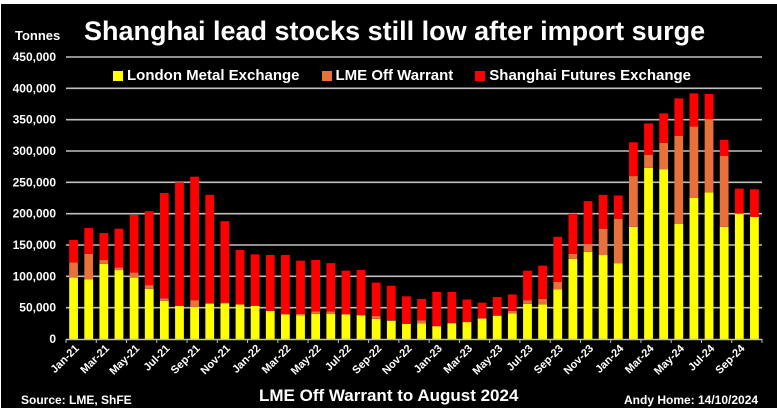 The image size is (777, 408). What do you see at coordinates (414, 340) in the screenshot?
I see `x-axis` at bounding box center [414, 340].